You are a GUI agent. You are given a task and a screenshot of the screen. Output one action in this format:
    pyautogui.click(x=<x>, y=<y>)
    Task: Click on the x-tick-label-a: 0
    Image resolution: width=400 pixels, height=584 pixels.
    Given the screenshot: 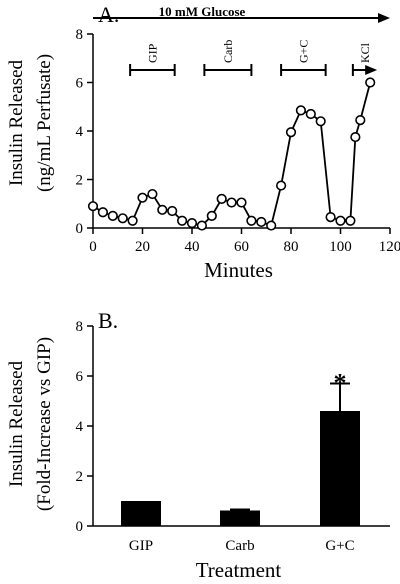 What is the action you would take?
    pyautogui.click(x=93, y=247)
    